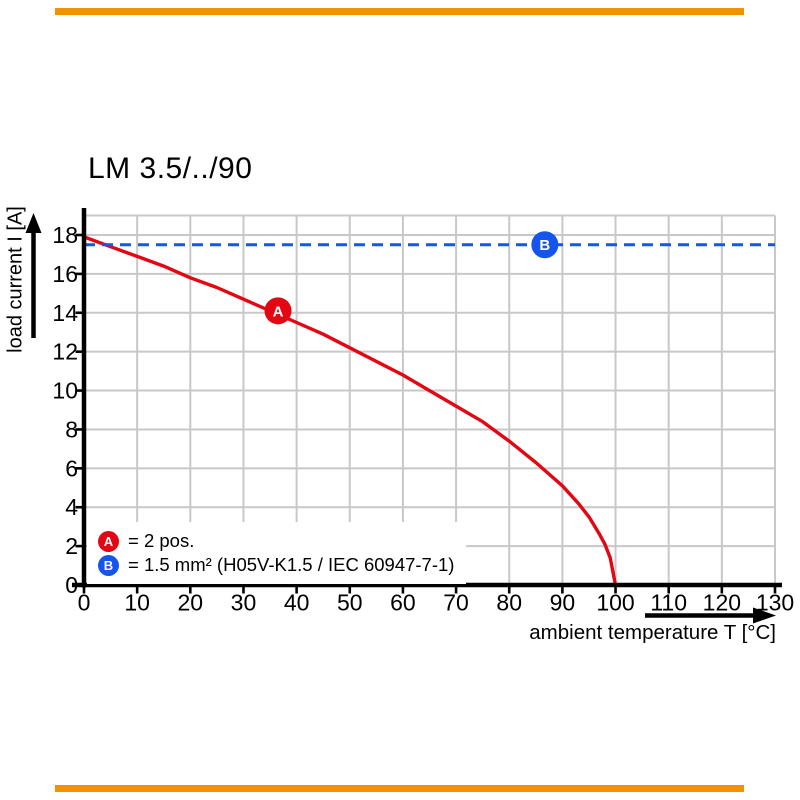  I want to click on svg-text: 80, so click(509, 603).